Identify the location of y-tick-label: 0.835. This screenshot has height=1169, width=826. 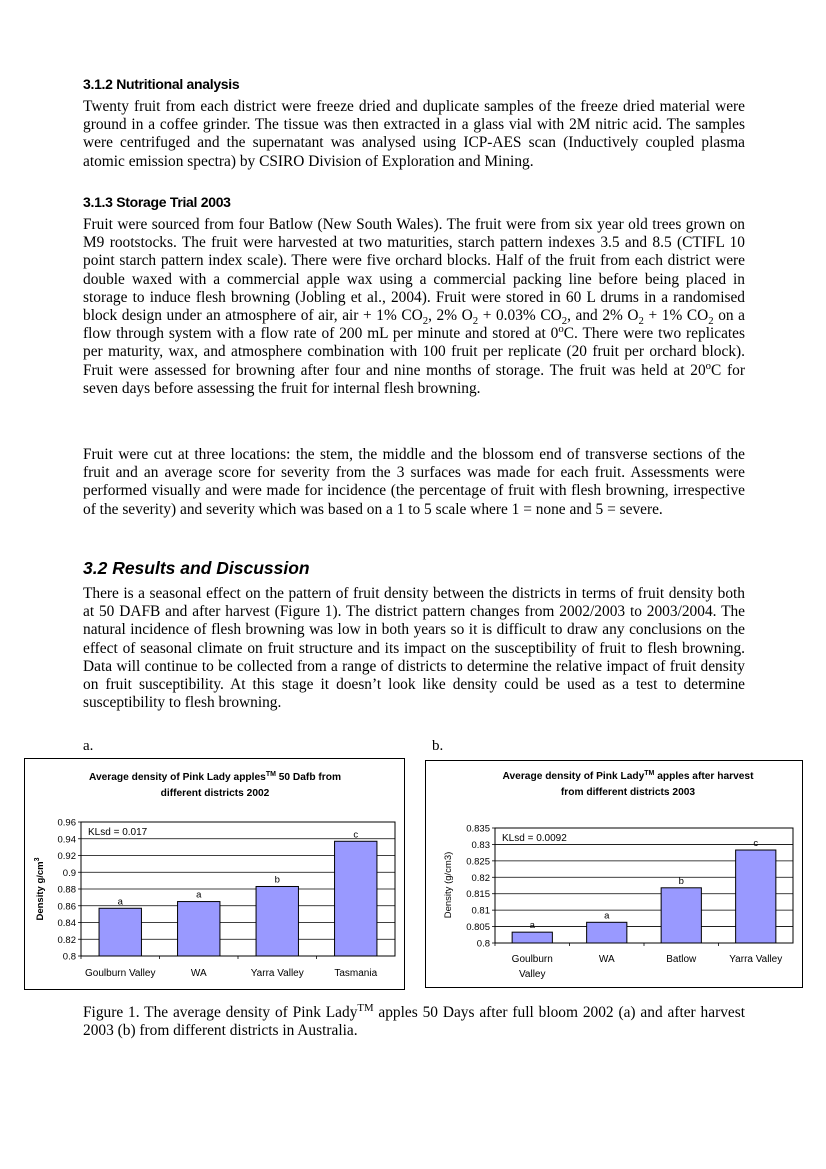
(478, 829).